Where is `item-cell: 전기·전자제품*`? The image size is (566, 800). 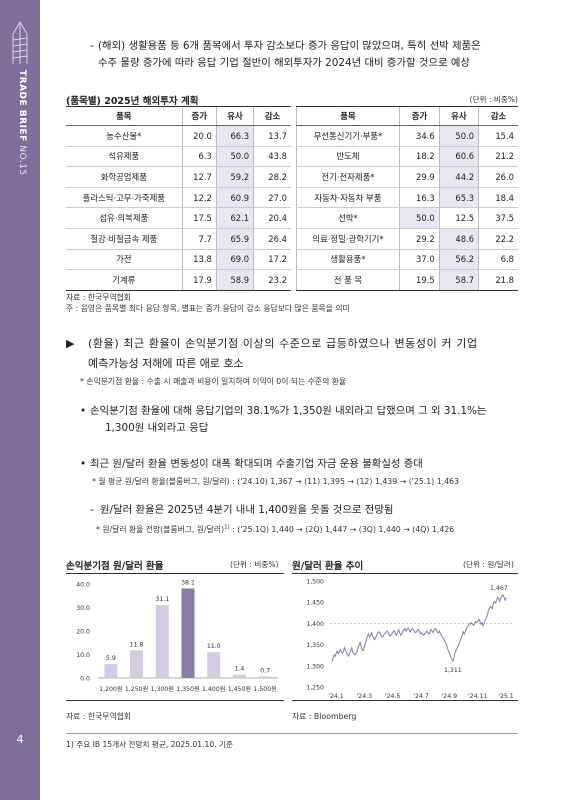 item-cell: 전기·전자제품* is located at coordinates (347, 177).